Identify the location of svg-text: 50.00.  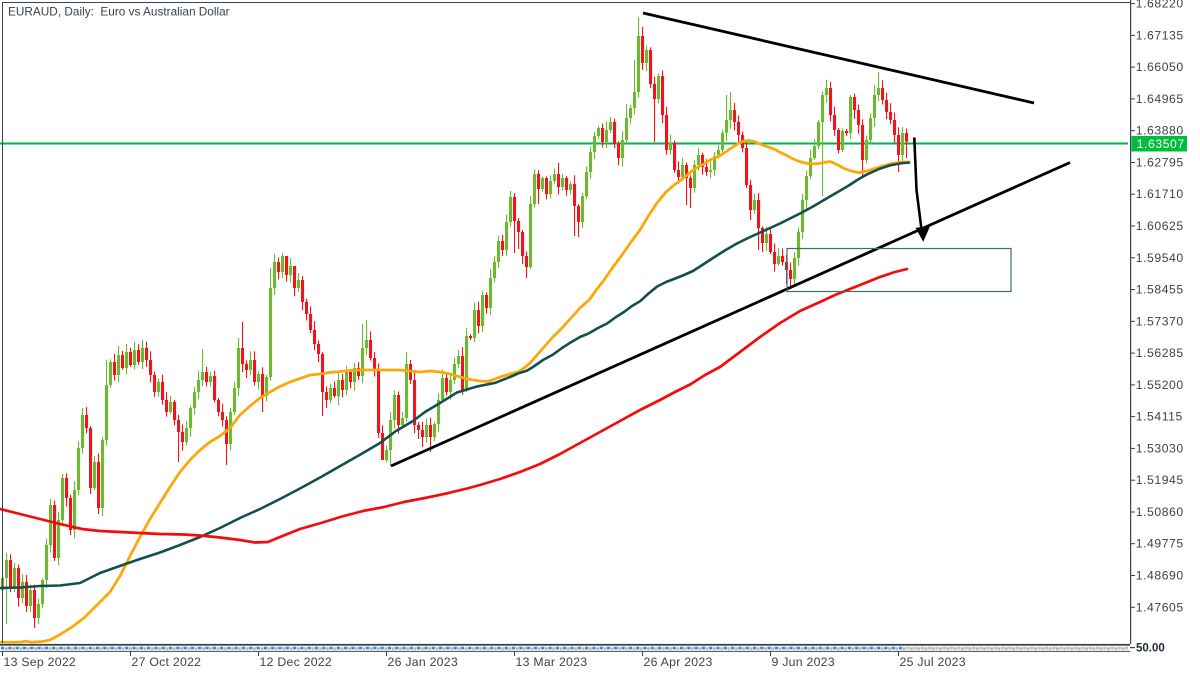
(1150, 649).